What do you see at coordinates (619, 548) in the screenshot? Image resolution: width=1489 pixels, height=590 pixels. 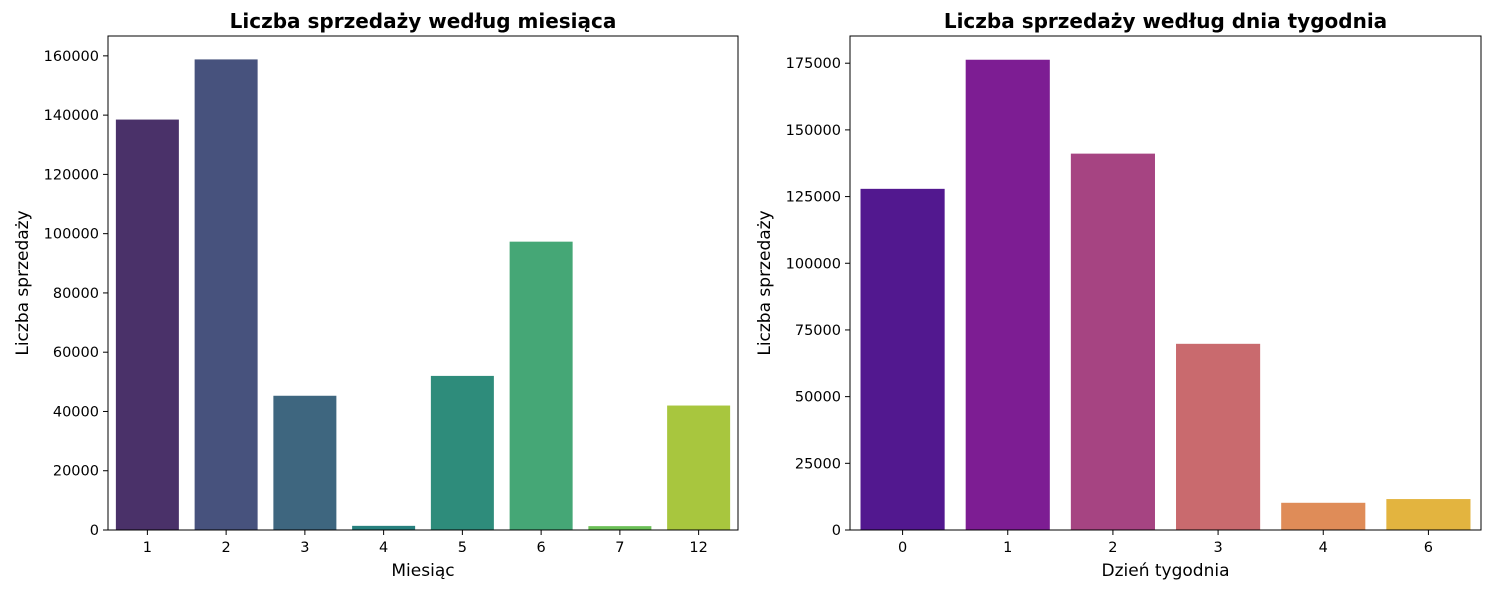 I see `x-tick-label: 7` at bounding box center [619, 548].